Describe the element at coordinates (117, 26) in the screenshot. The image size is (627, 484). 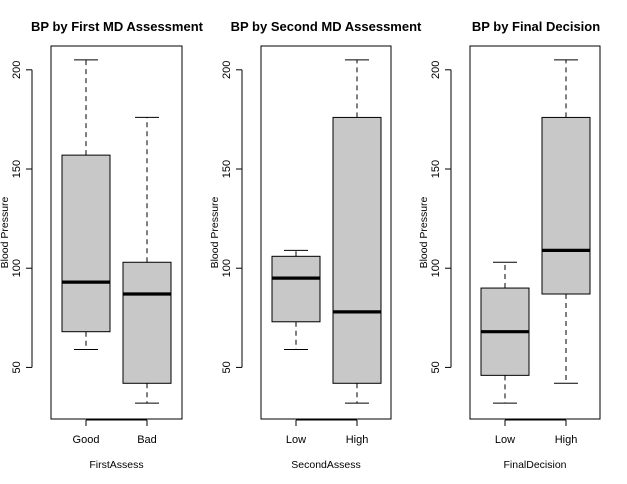
I see `chart-1-title: BP by First MD Assessment` at that location.